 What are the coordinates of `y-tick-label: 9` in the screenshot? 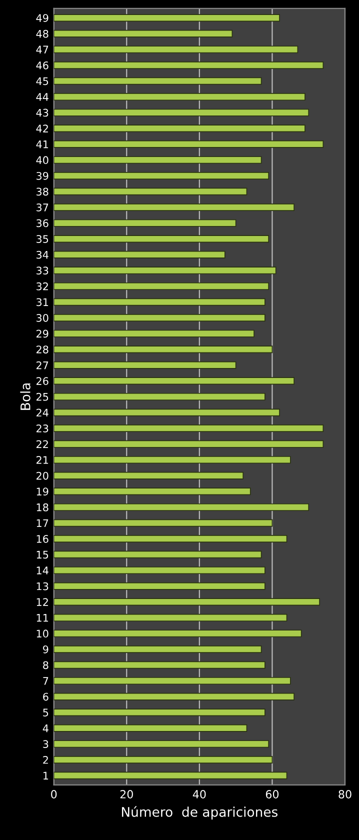 It's located at (45, 649).